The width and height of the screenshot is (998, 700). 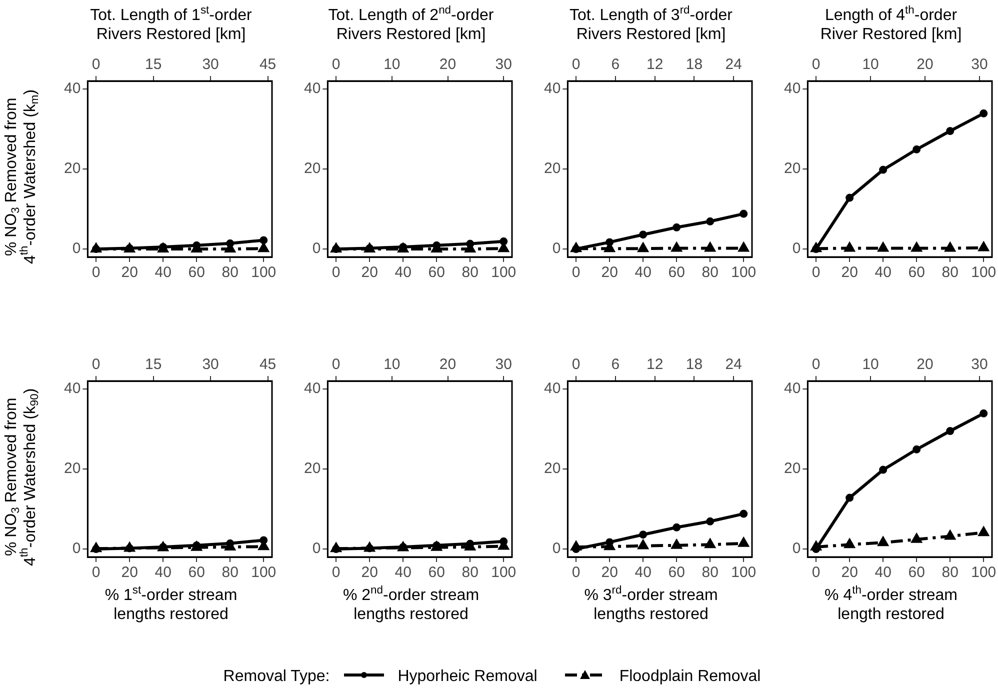 I want to click on x-axis-title: % 2$^{nd}$-order stream lengths restored, so click(x=411, y=604).